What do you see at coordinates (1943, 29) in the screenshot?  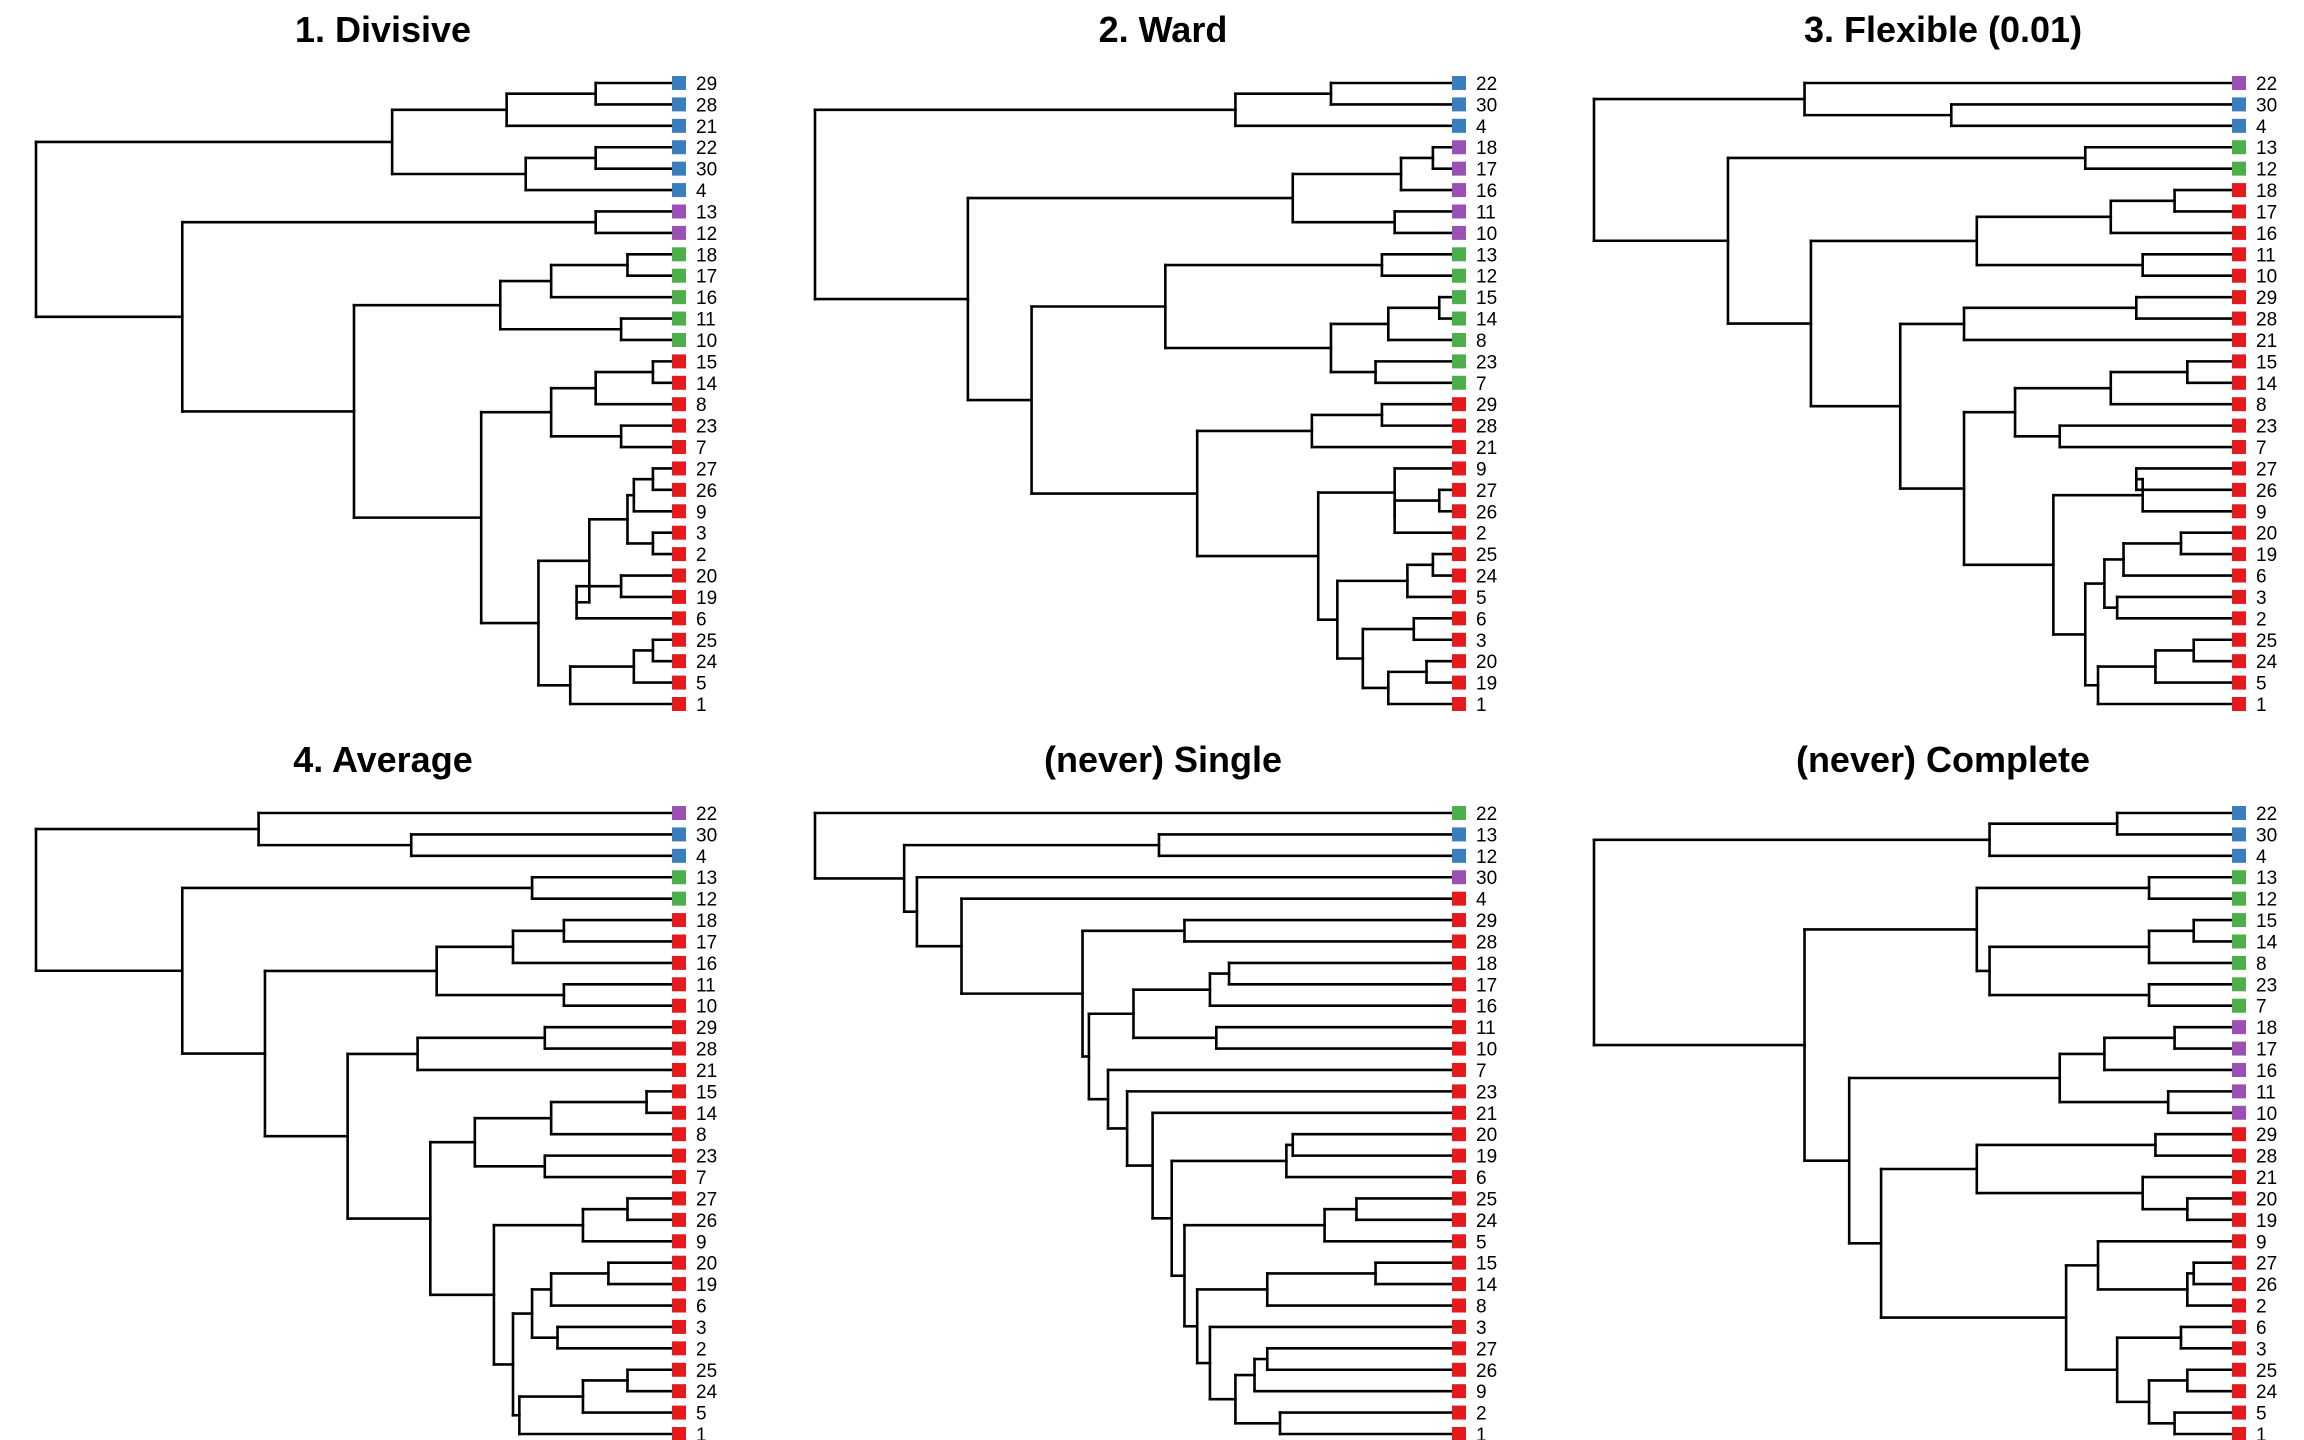 I see `panel-title: 3. Flexible (0.01)` at bounding box center [1943, 29].